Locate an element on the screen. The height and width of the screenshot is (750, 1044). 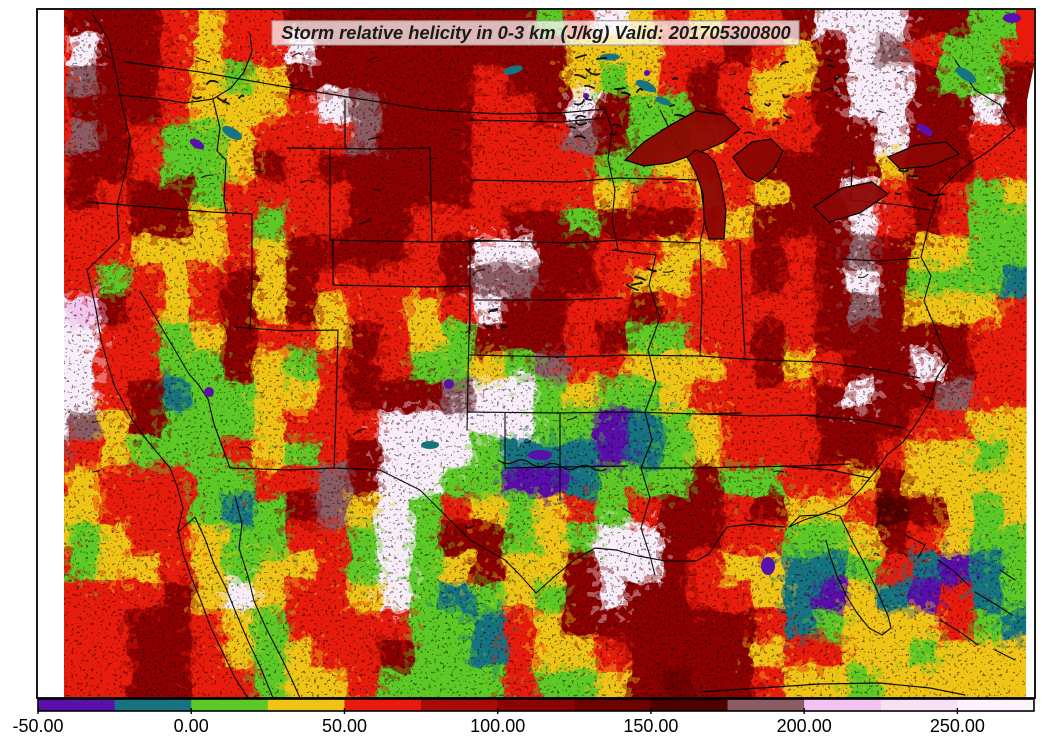
svg-text: 200.00 is located at coordinates (804, 726).